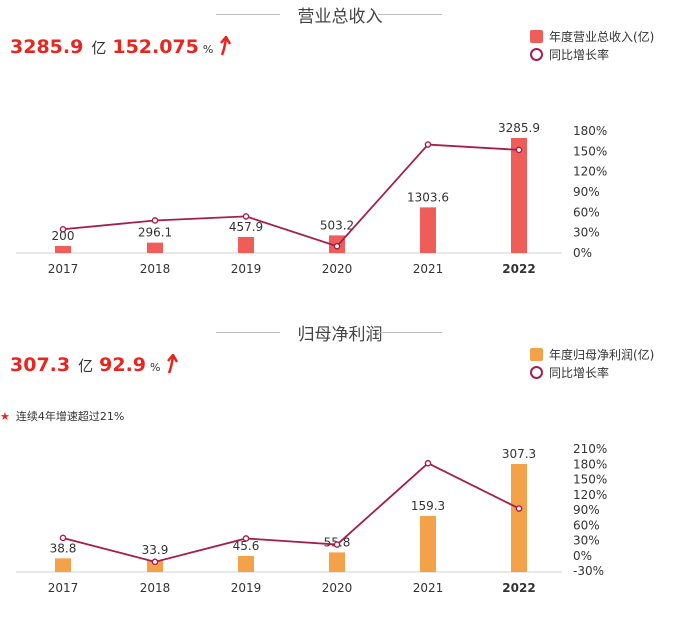  I want to click on bar-value-label: 503.2, so click(337, 225).